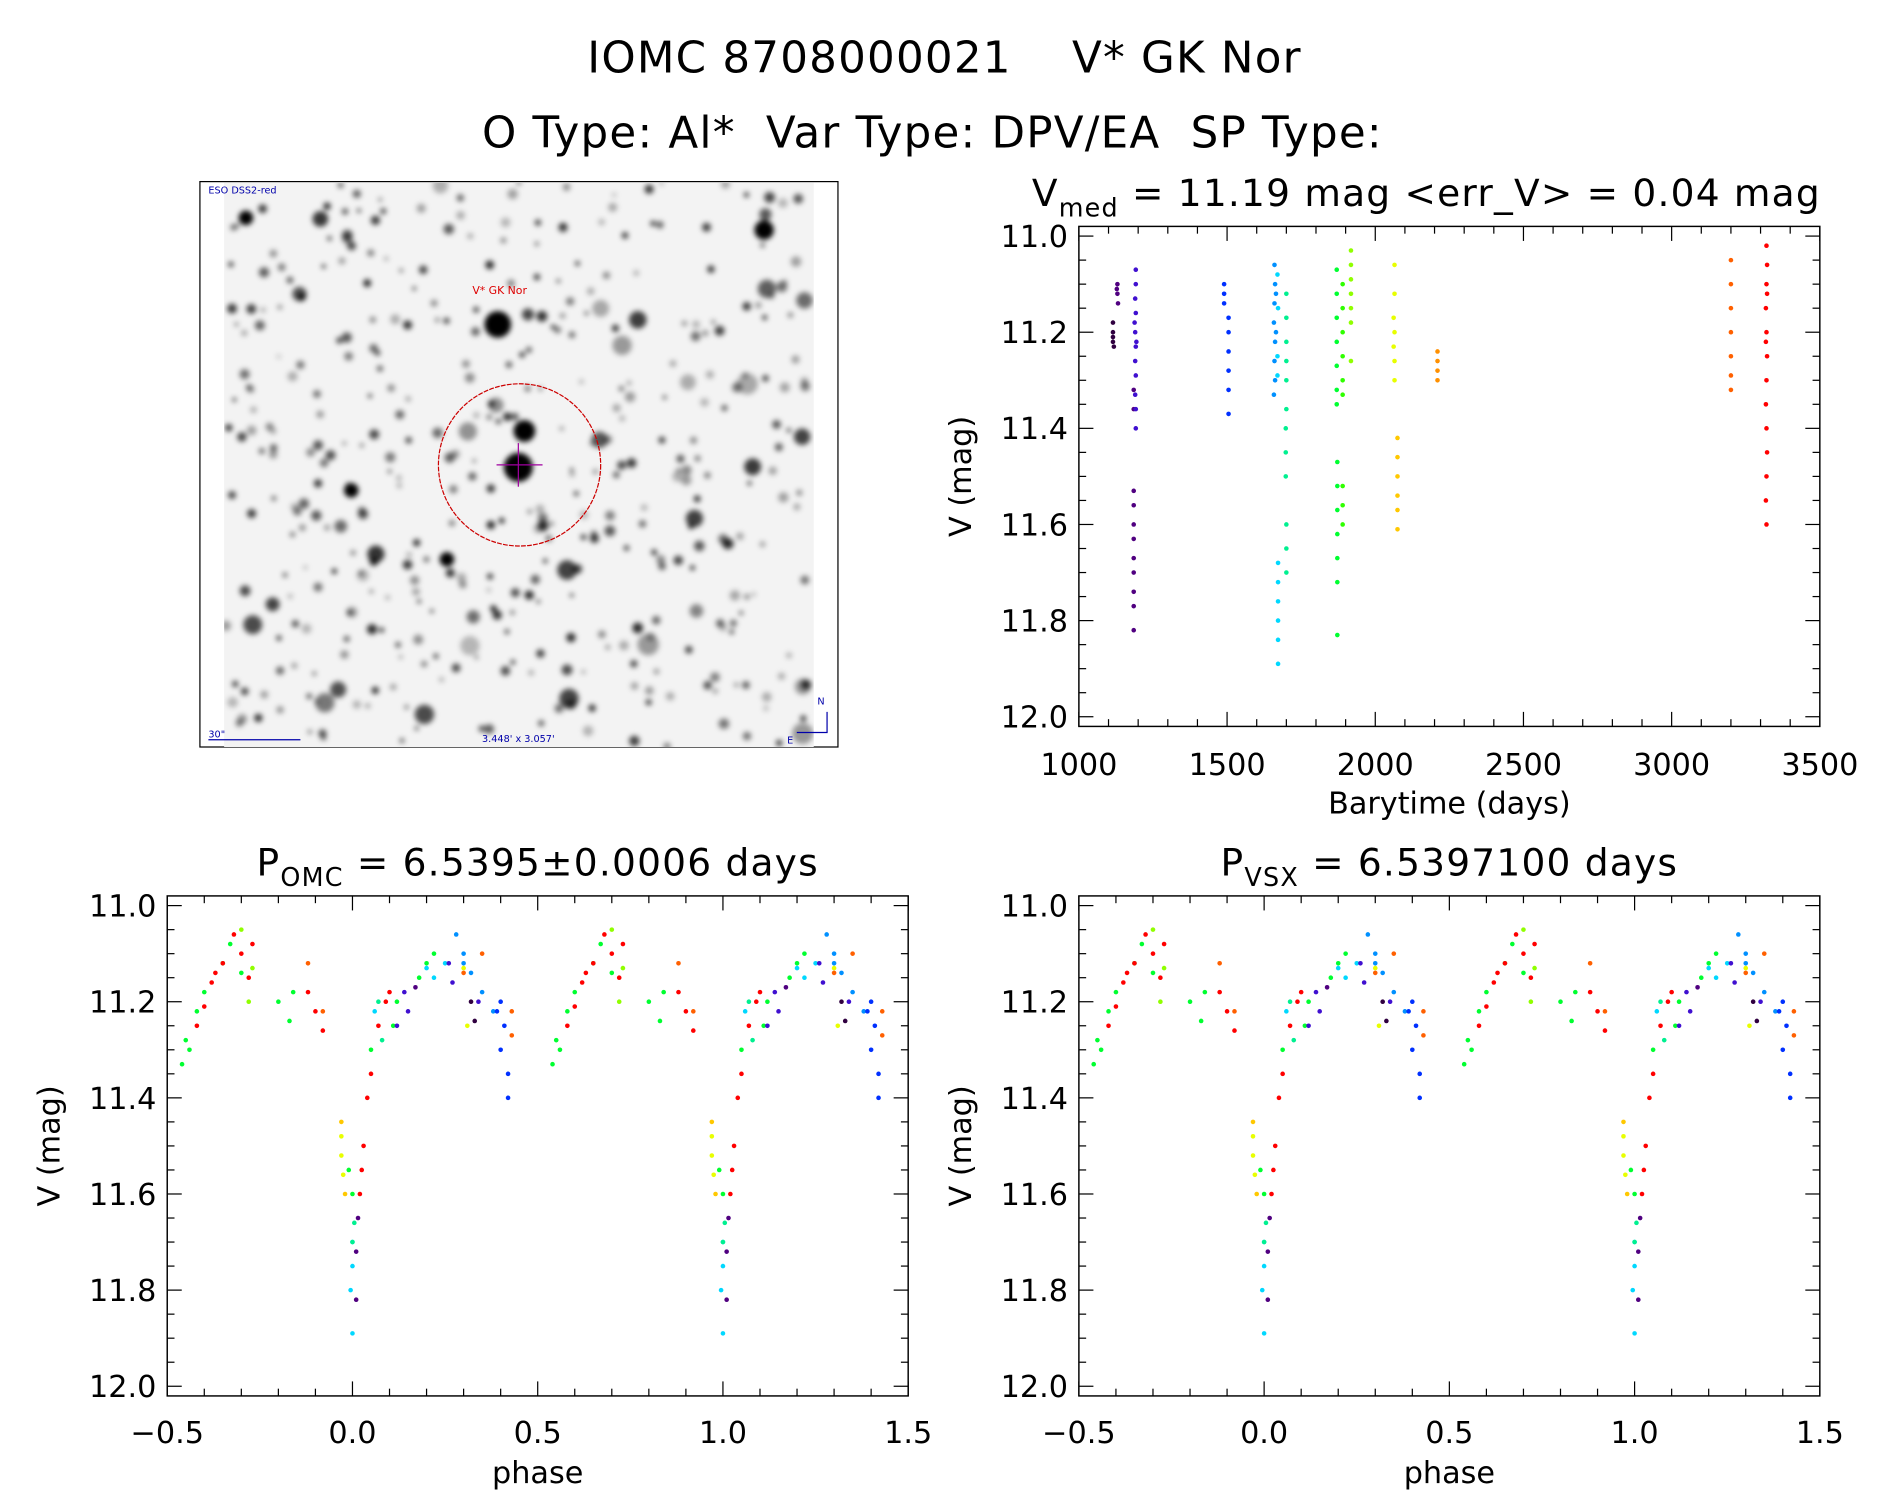 The width and height of the screenshot is (1889, 1494). Describe the element at coordinates (790, 740) in the screenshot. I see `east-label: E` at that location.